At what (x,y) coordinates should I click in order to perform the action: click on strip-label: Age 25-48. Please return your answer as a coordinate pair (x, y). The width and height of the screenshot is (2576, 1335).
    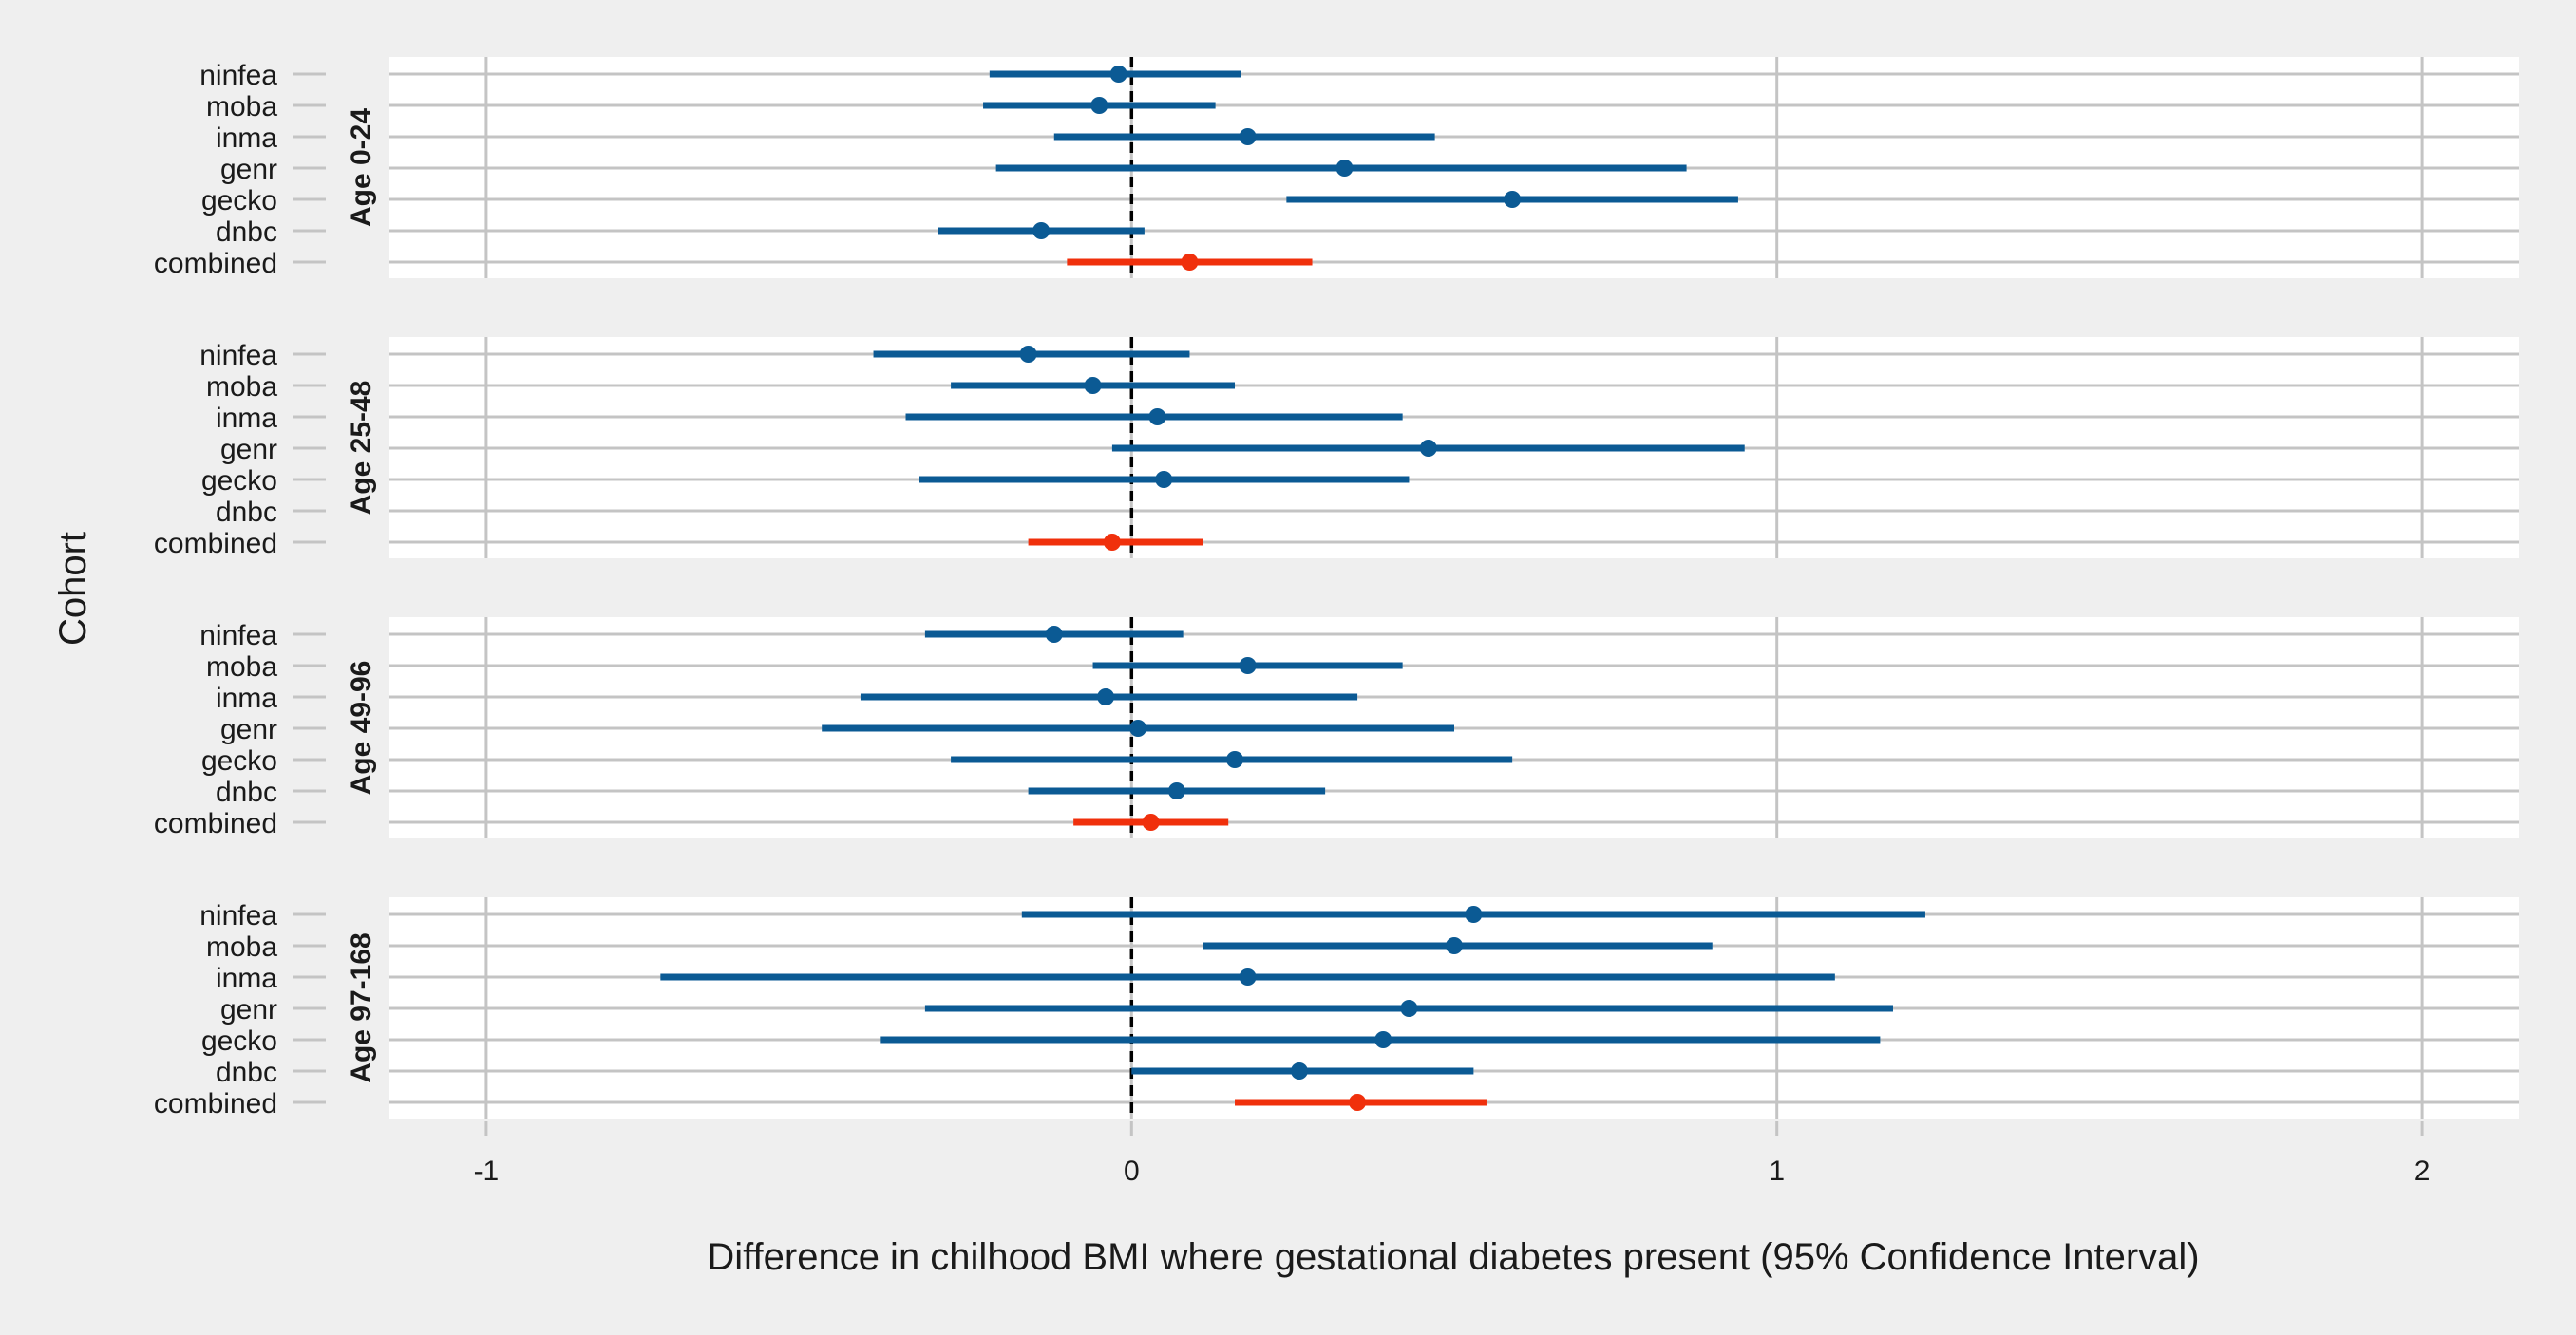
    Looking at the image, I should click on (361, 448).